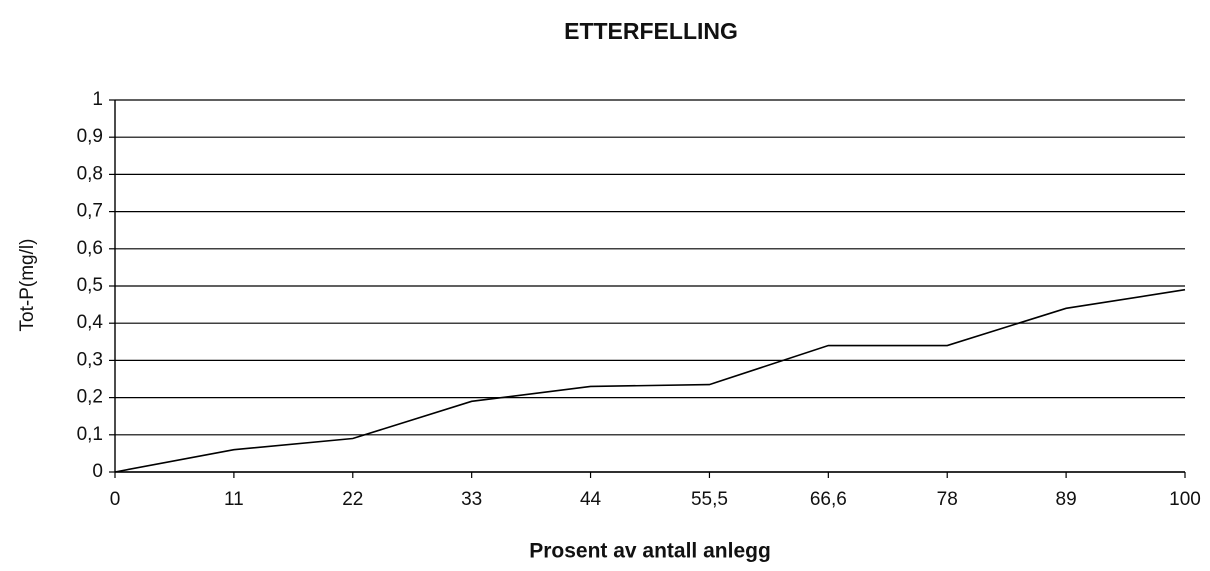 Image resolution: width=1210 pixels, height=571 pixels. I want to click on y-axis-title: Tot-P(mg/l), so click(27, 285).